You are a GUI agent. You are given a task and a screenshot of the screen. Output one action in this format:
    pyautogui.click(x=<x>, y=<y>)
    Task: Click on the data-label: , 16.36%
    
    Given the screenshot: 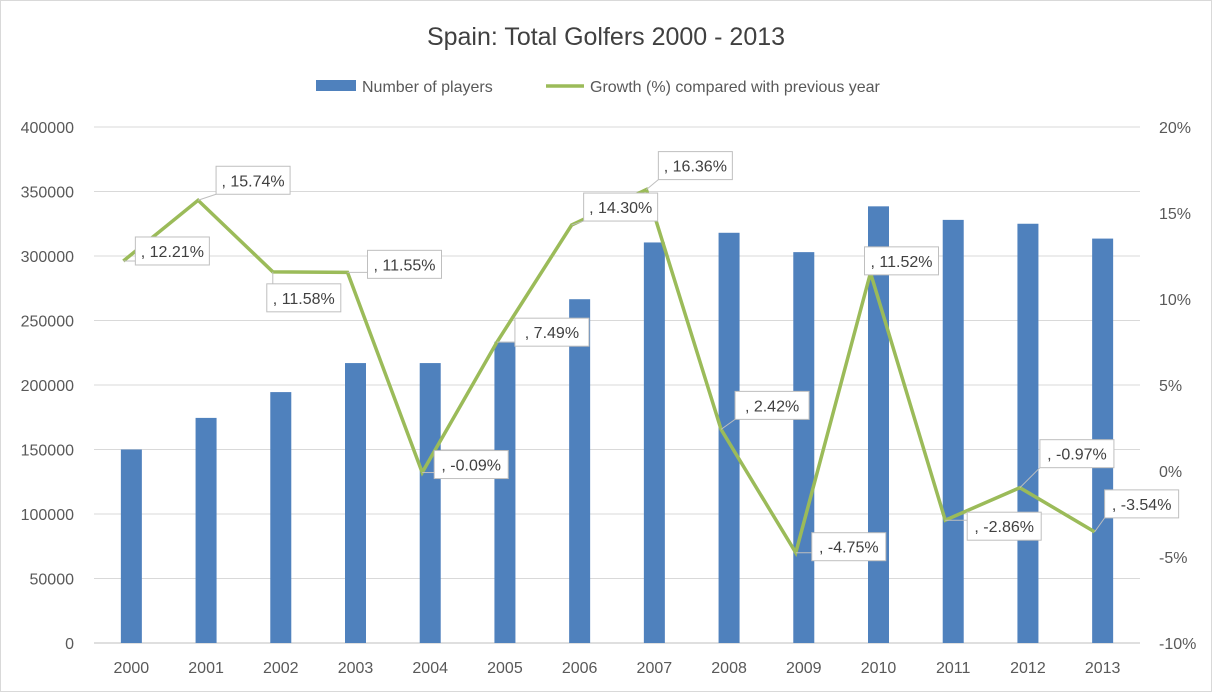 What is the action you would take?
    pyautogui.click(x=695, y=167)
    